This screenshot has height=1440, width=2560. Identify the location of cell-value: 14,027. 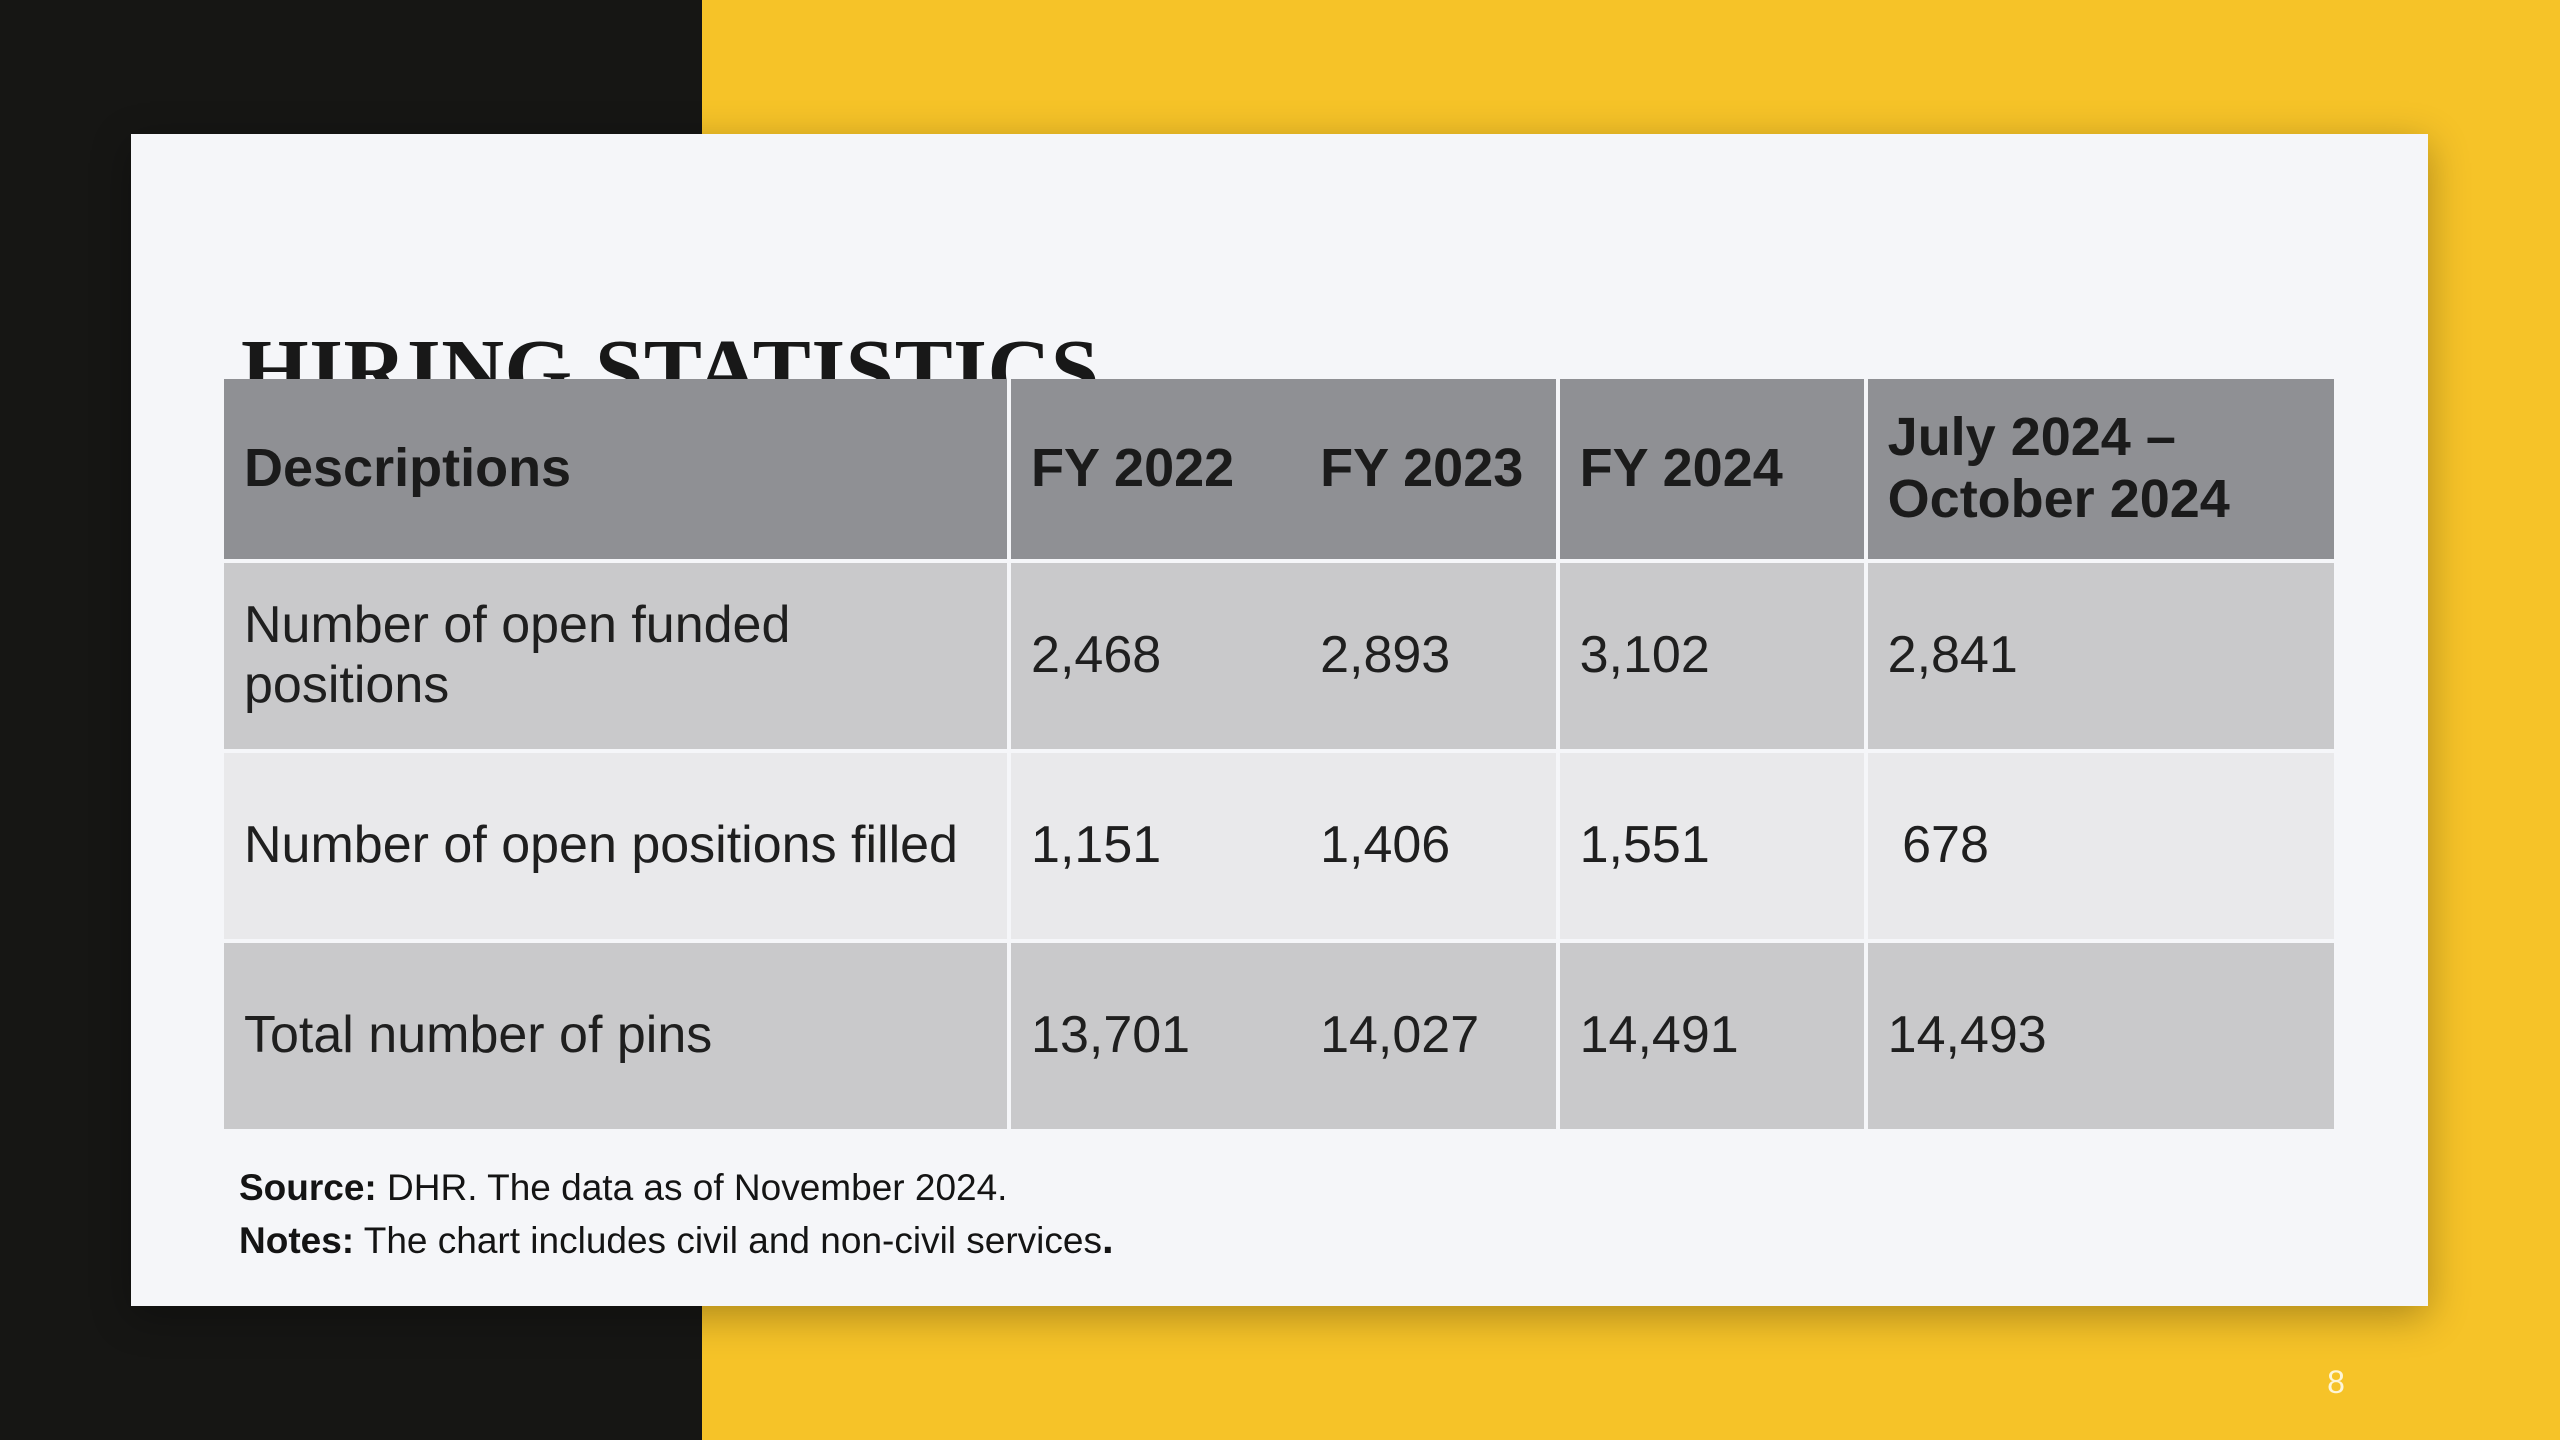
(1430, 1038).